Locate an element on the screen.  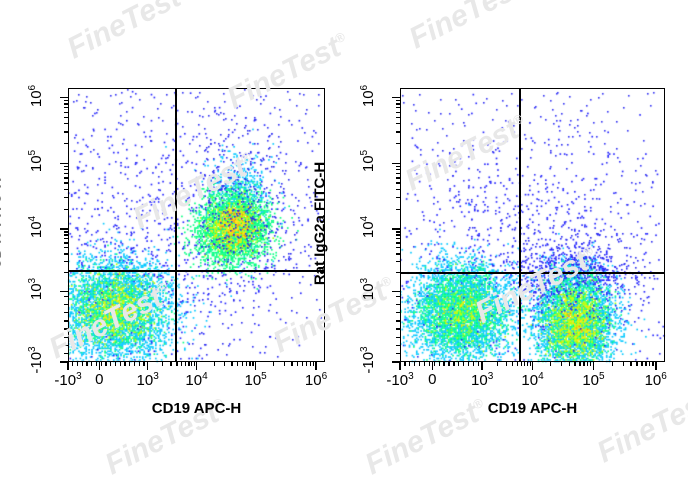
quadrant-vline-right is located at coordinates (520, 225).